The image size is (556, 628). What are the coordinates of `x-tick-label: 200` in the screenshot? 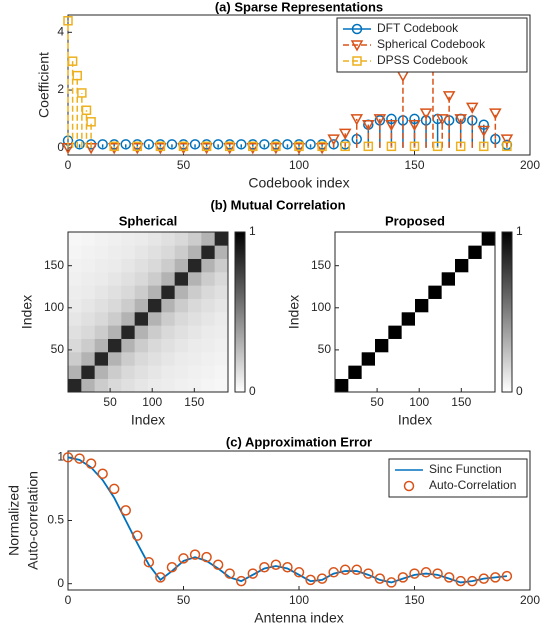 It's located at (530, 600).